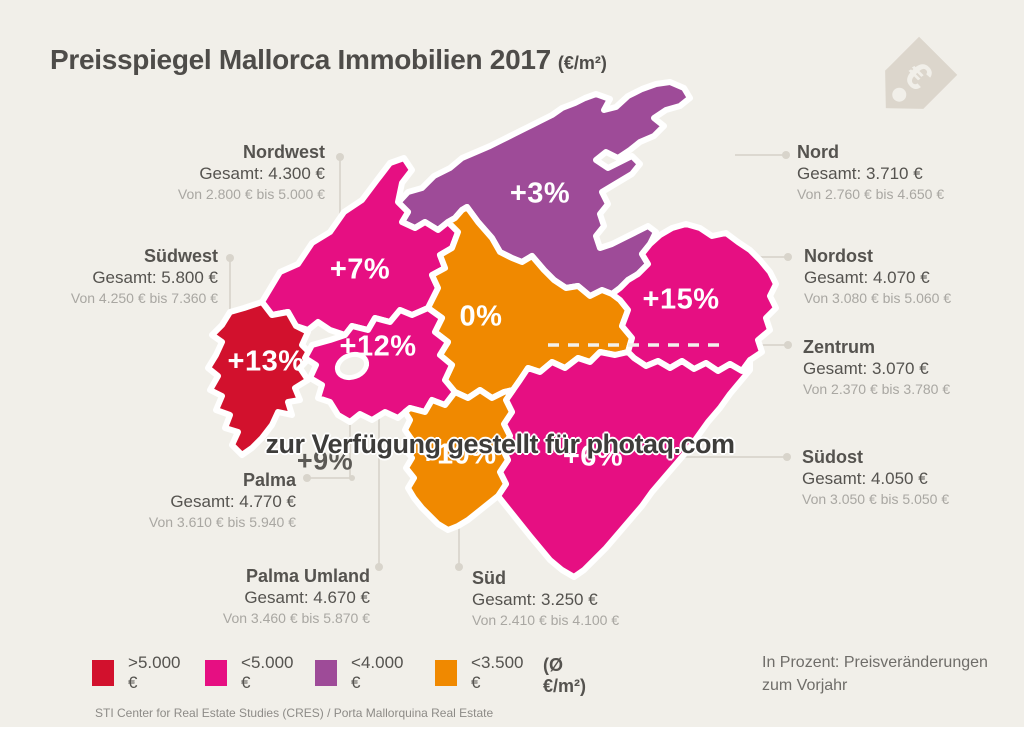 The width and height of the screenshot is (1024, 732). Describe the element at coordinates (489, 578) in the screenshot. I see `region-name: Süd` at that location.